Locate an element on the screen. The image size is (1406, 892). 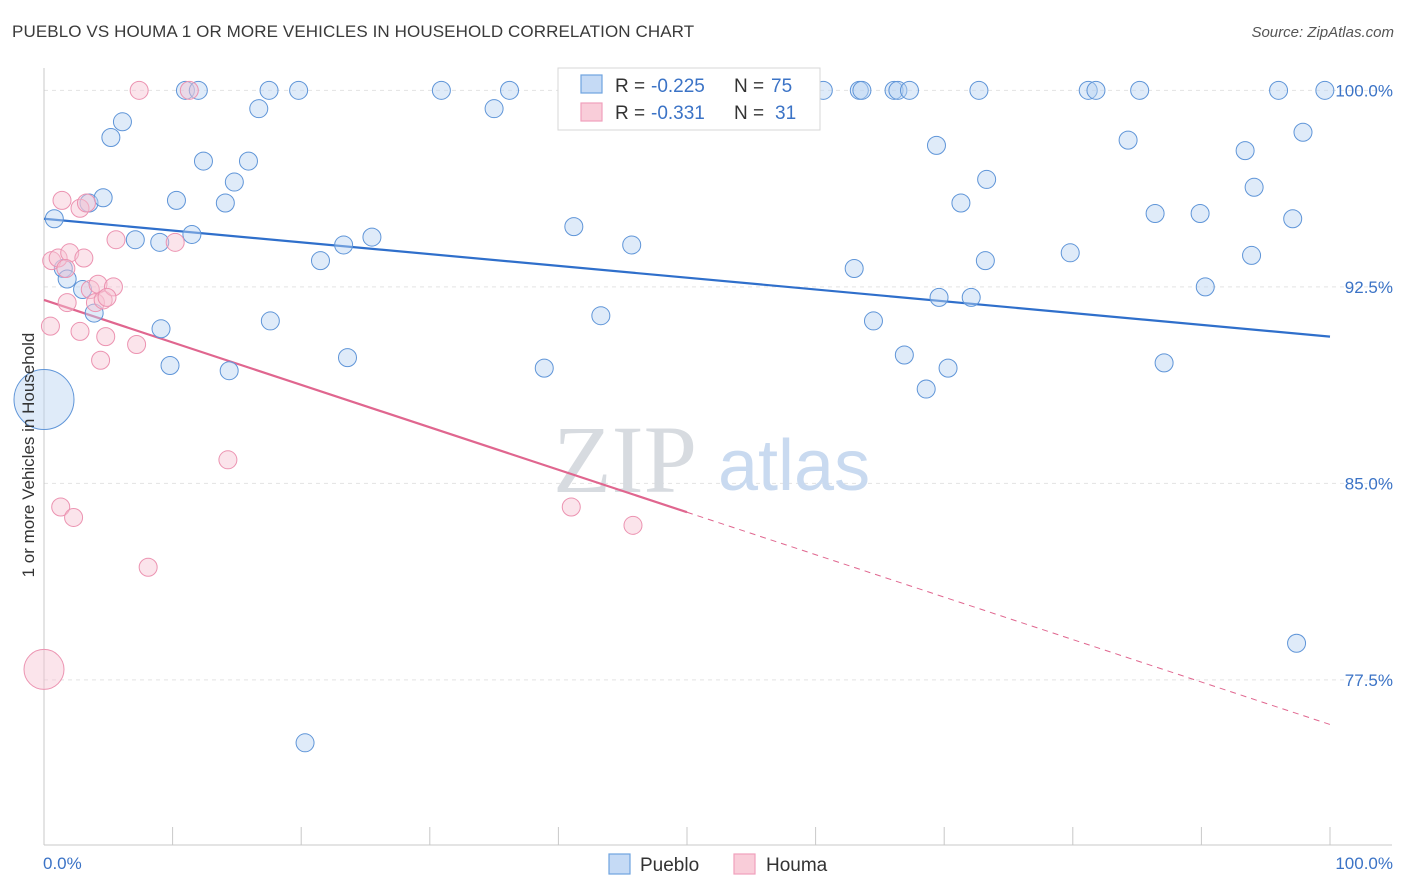
legend-pueblo-n-value: 75 is located at coordinates (781, 86).